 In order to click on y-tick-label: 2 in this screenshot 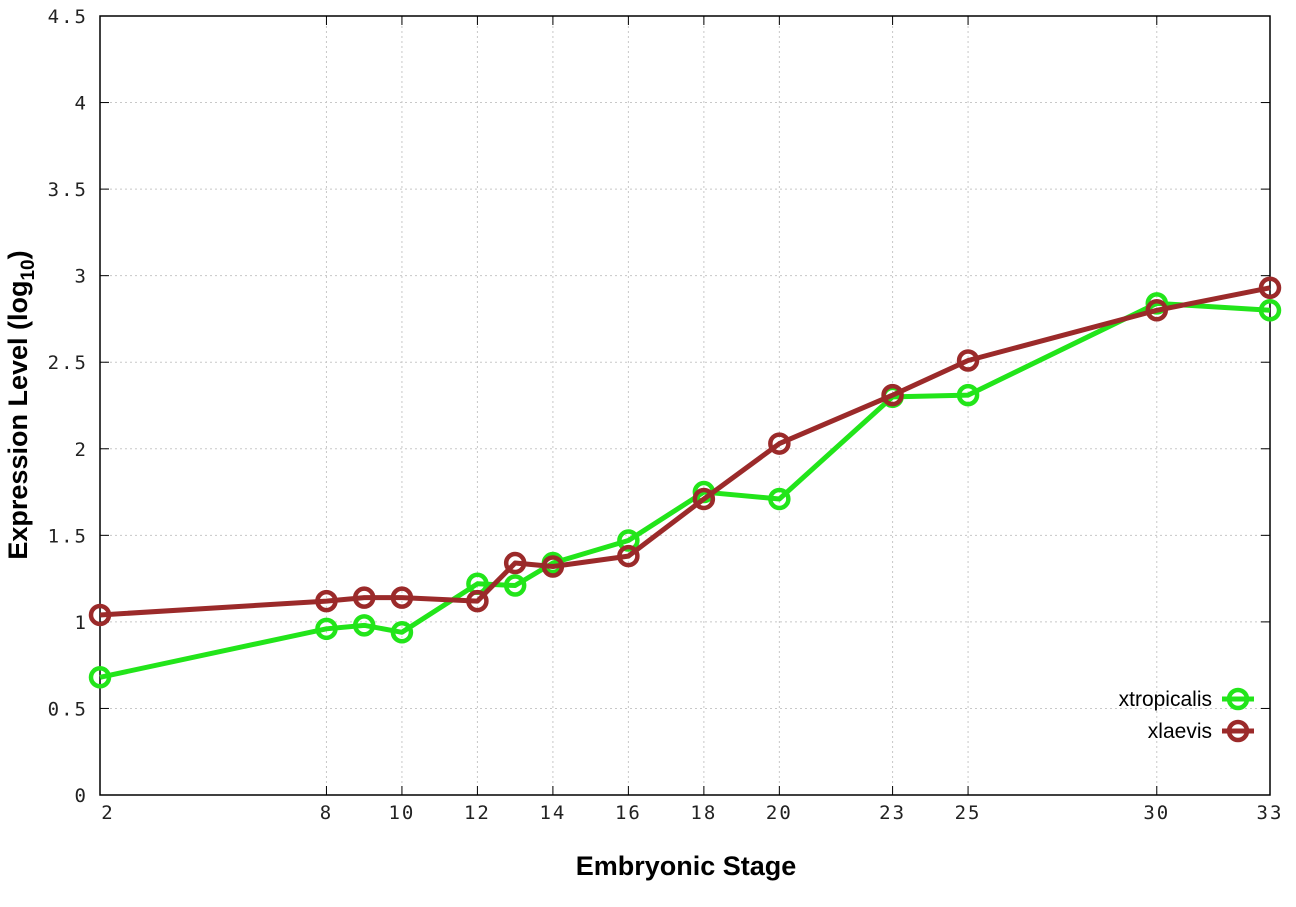, I will do `click(81, 450)`.